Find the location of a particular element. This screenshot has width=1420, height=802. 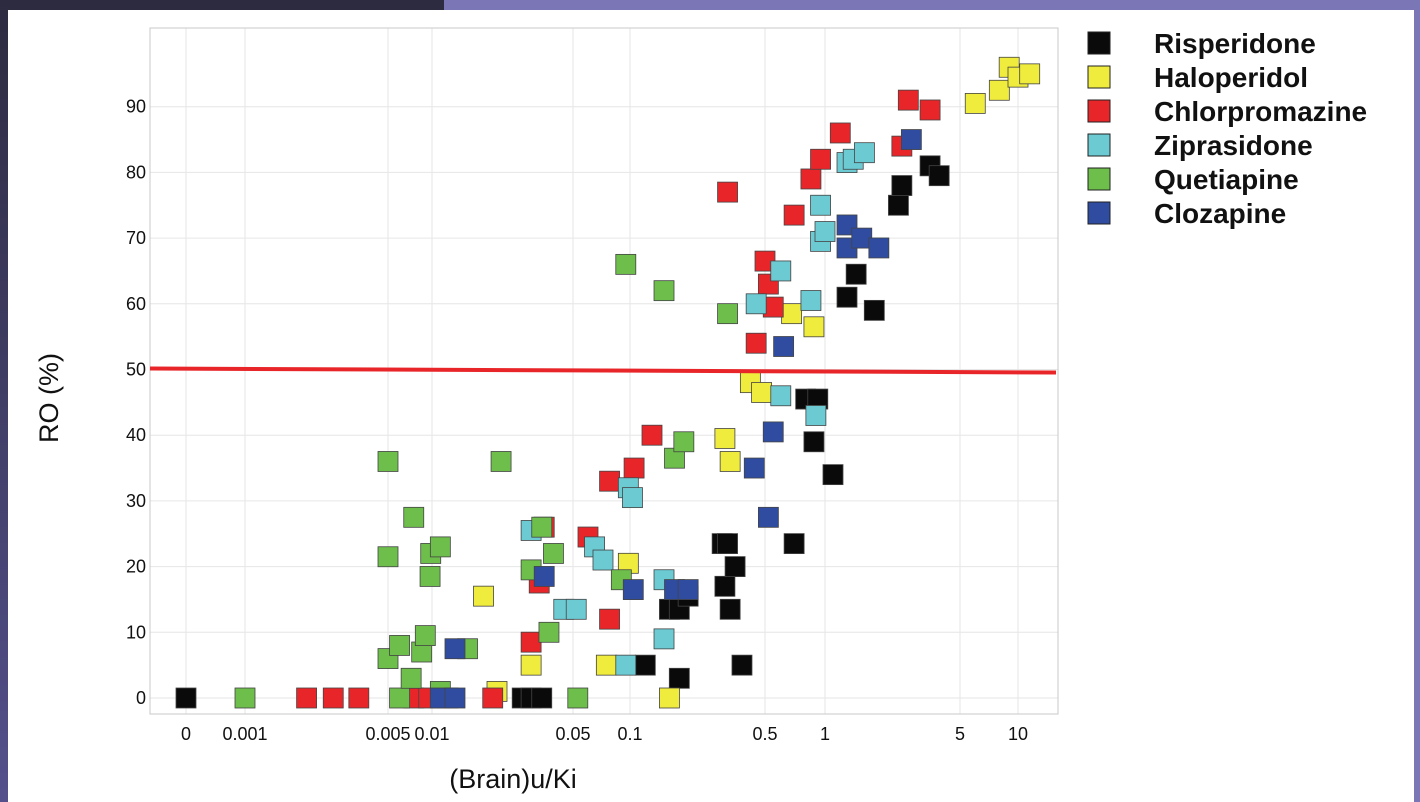

y-axis-title: RO (%) is located at coordinates (49, 398).